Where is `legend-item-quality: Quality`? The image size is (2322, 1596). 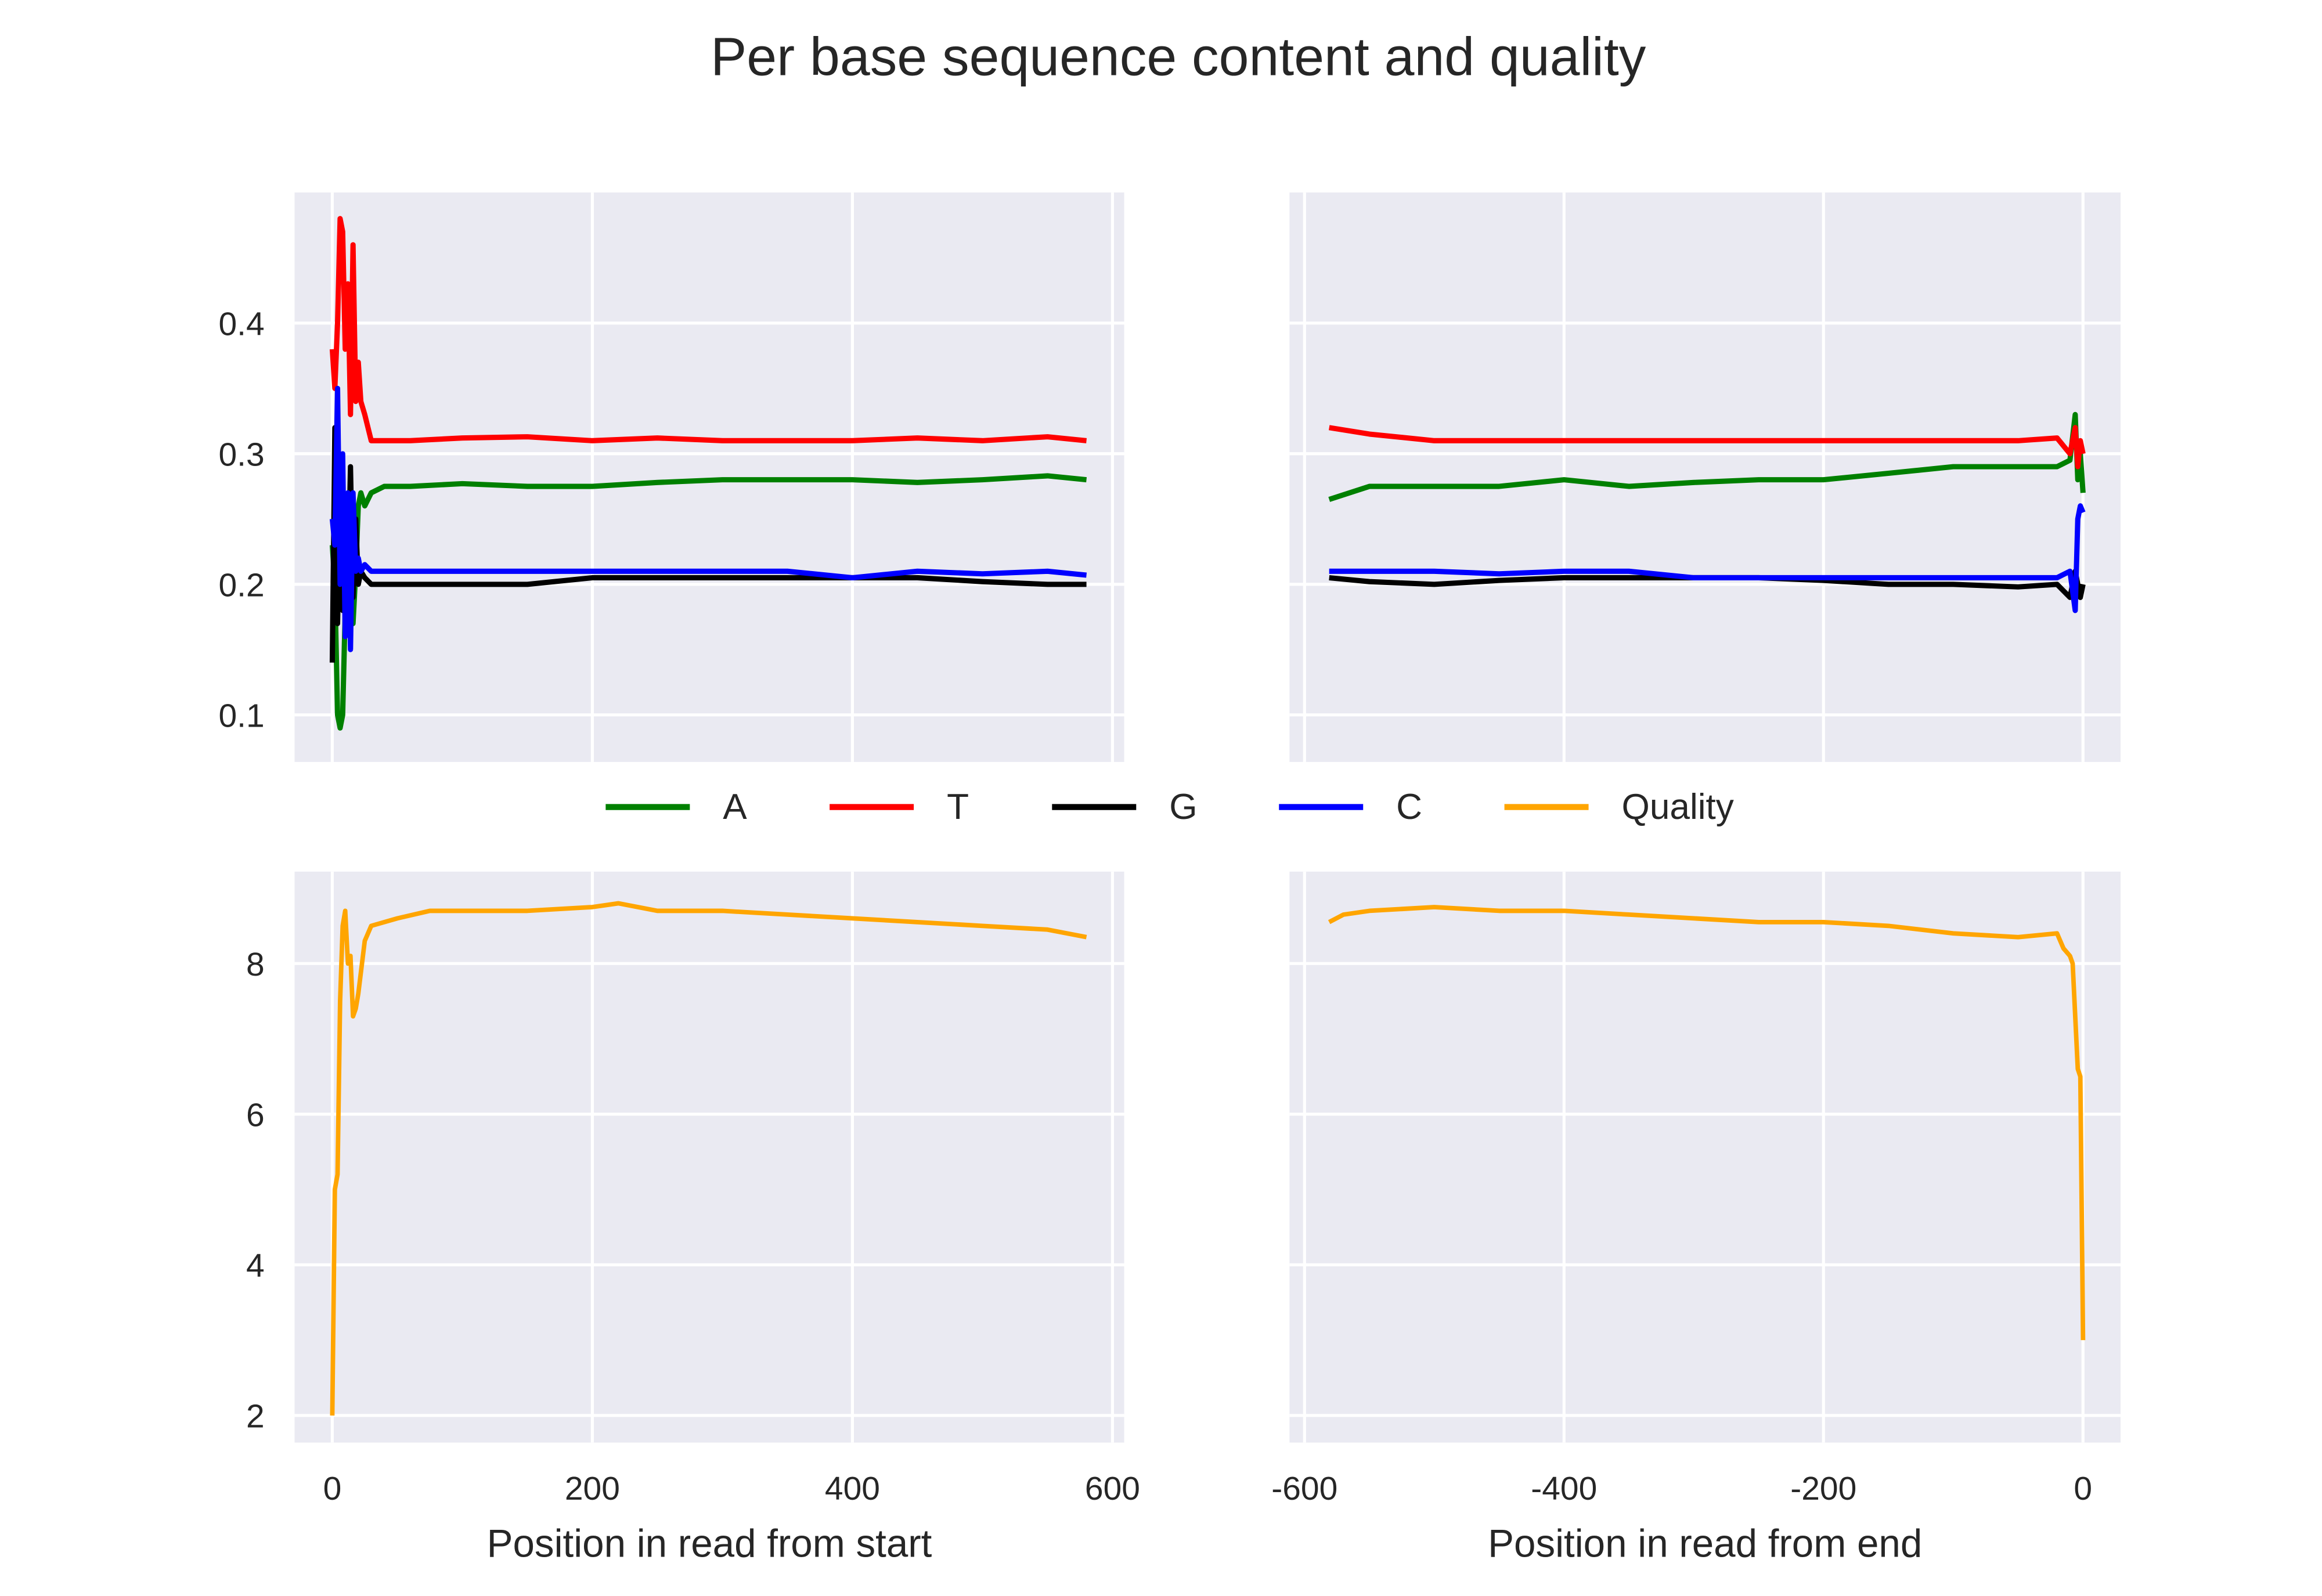 legend-item-quality: Quality is located at coordinates (1619, 807).